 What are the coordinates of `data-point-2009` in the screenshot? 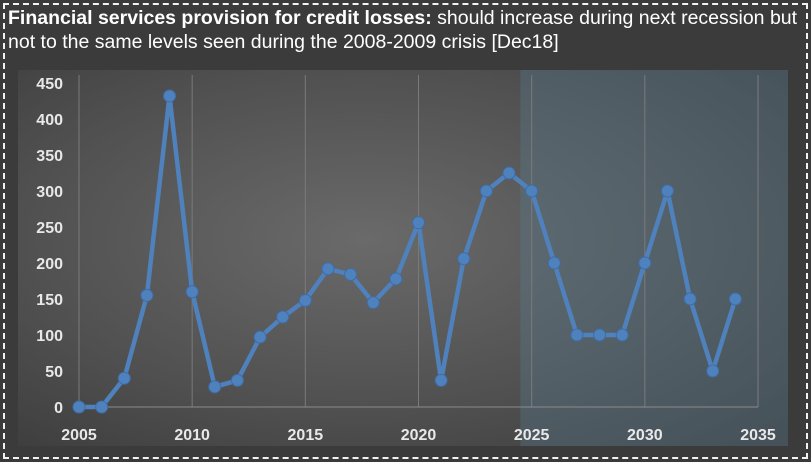 It's located at (170, 96).